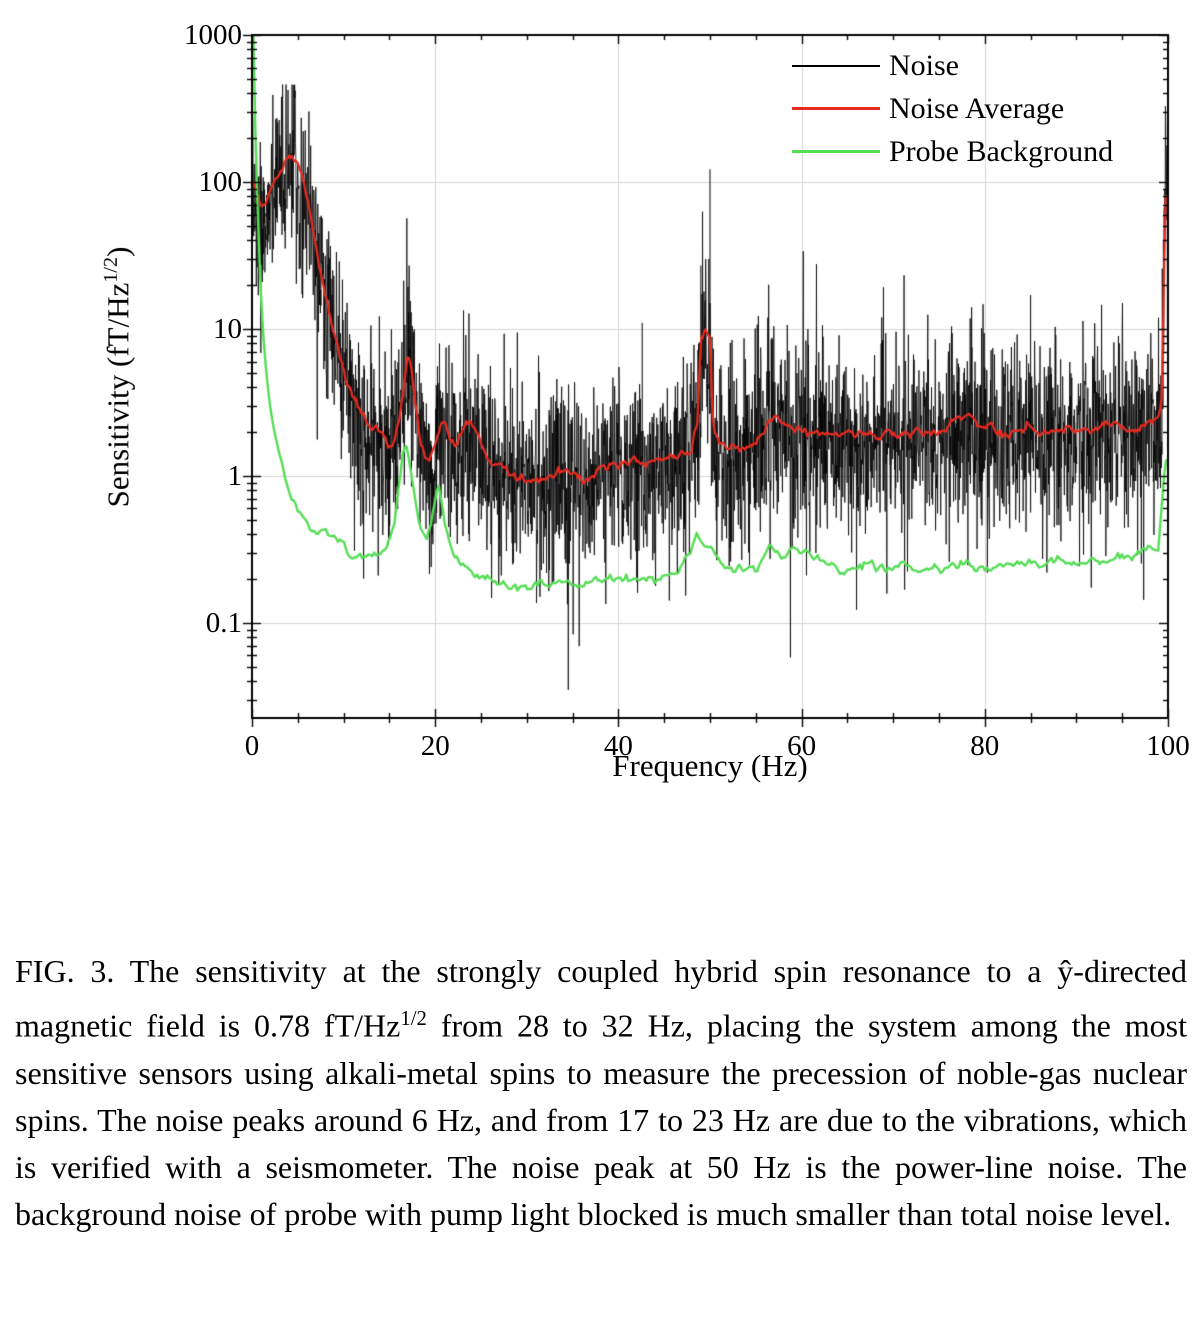 This screenshot has height=1326, width=1202. I want to click on y-axis-title-close: ), so click(118, 251).